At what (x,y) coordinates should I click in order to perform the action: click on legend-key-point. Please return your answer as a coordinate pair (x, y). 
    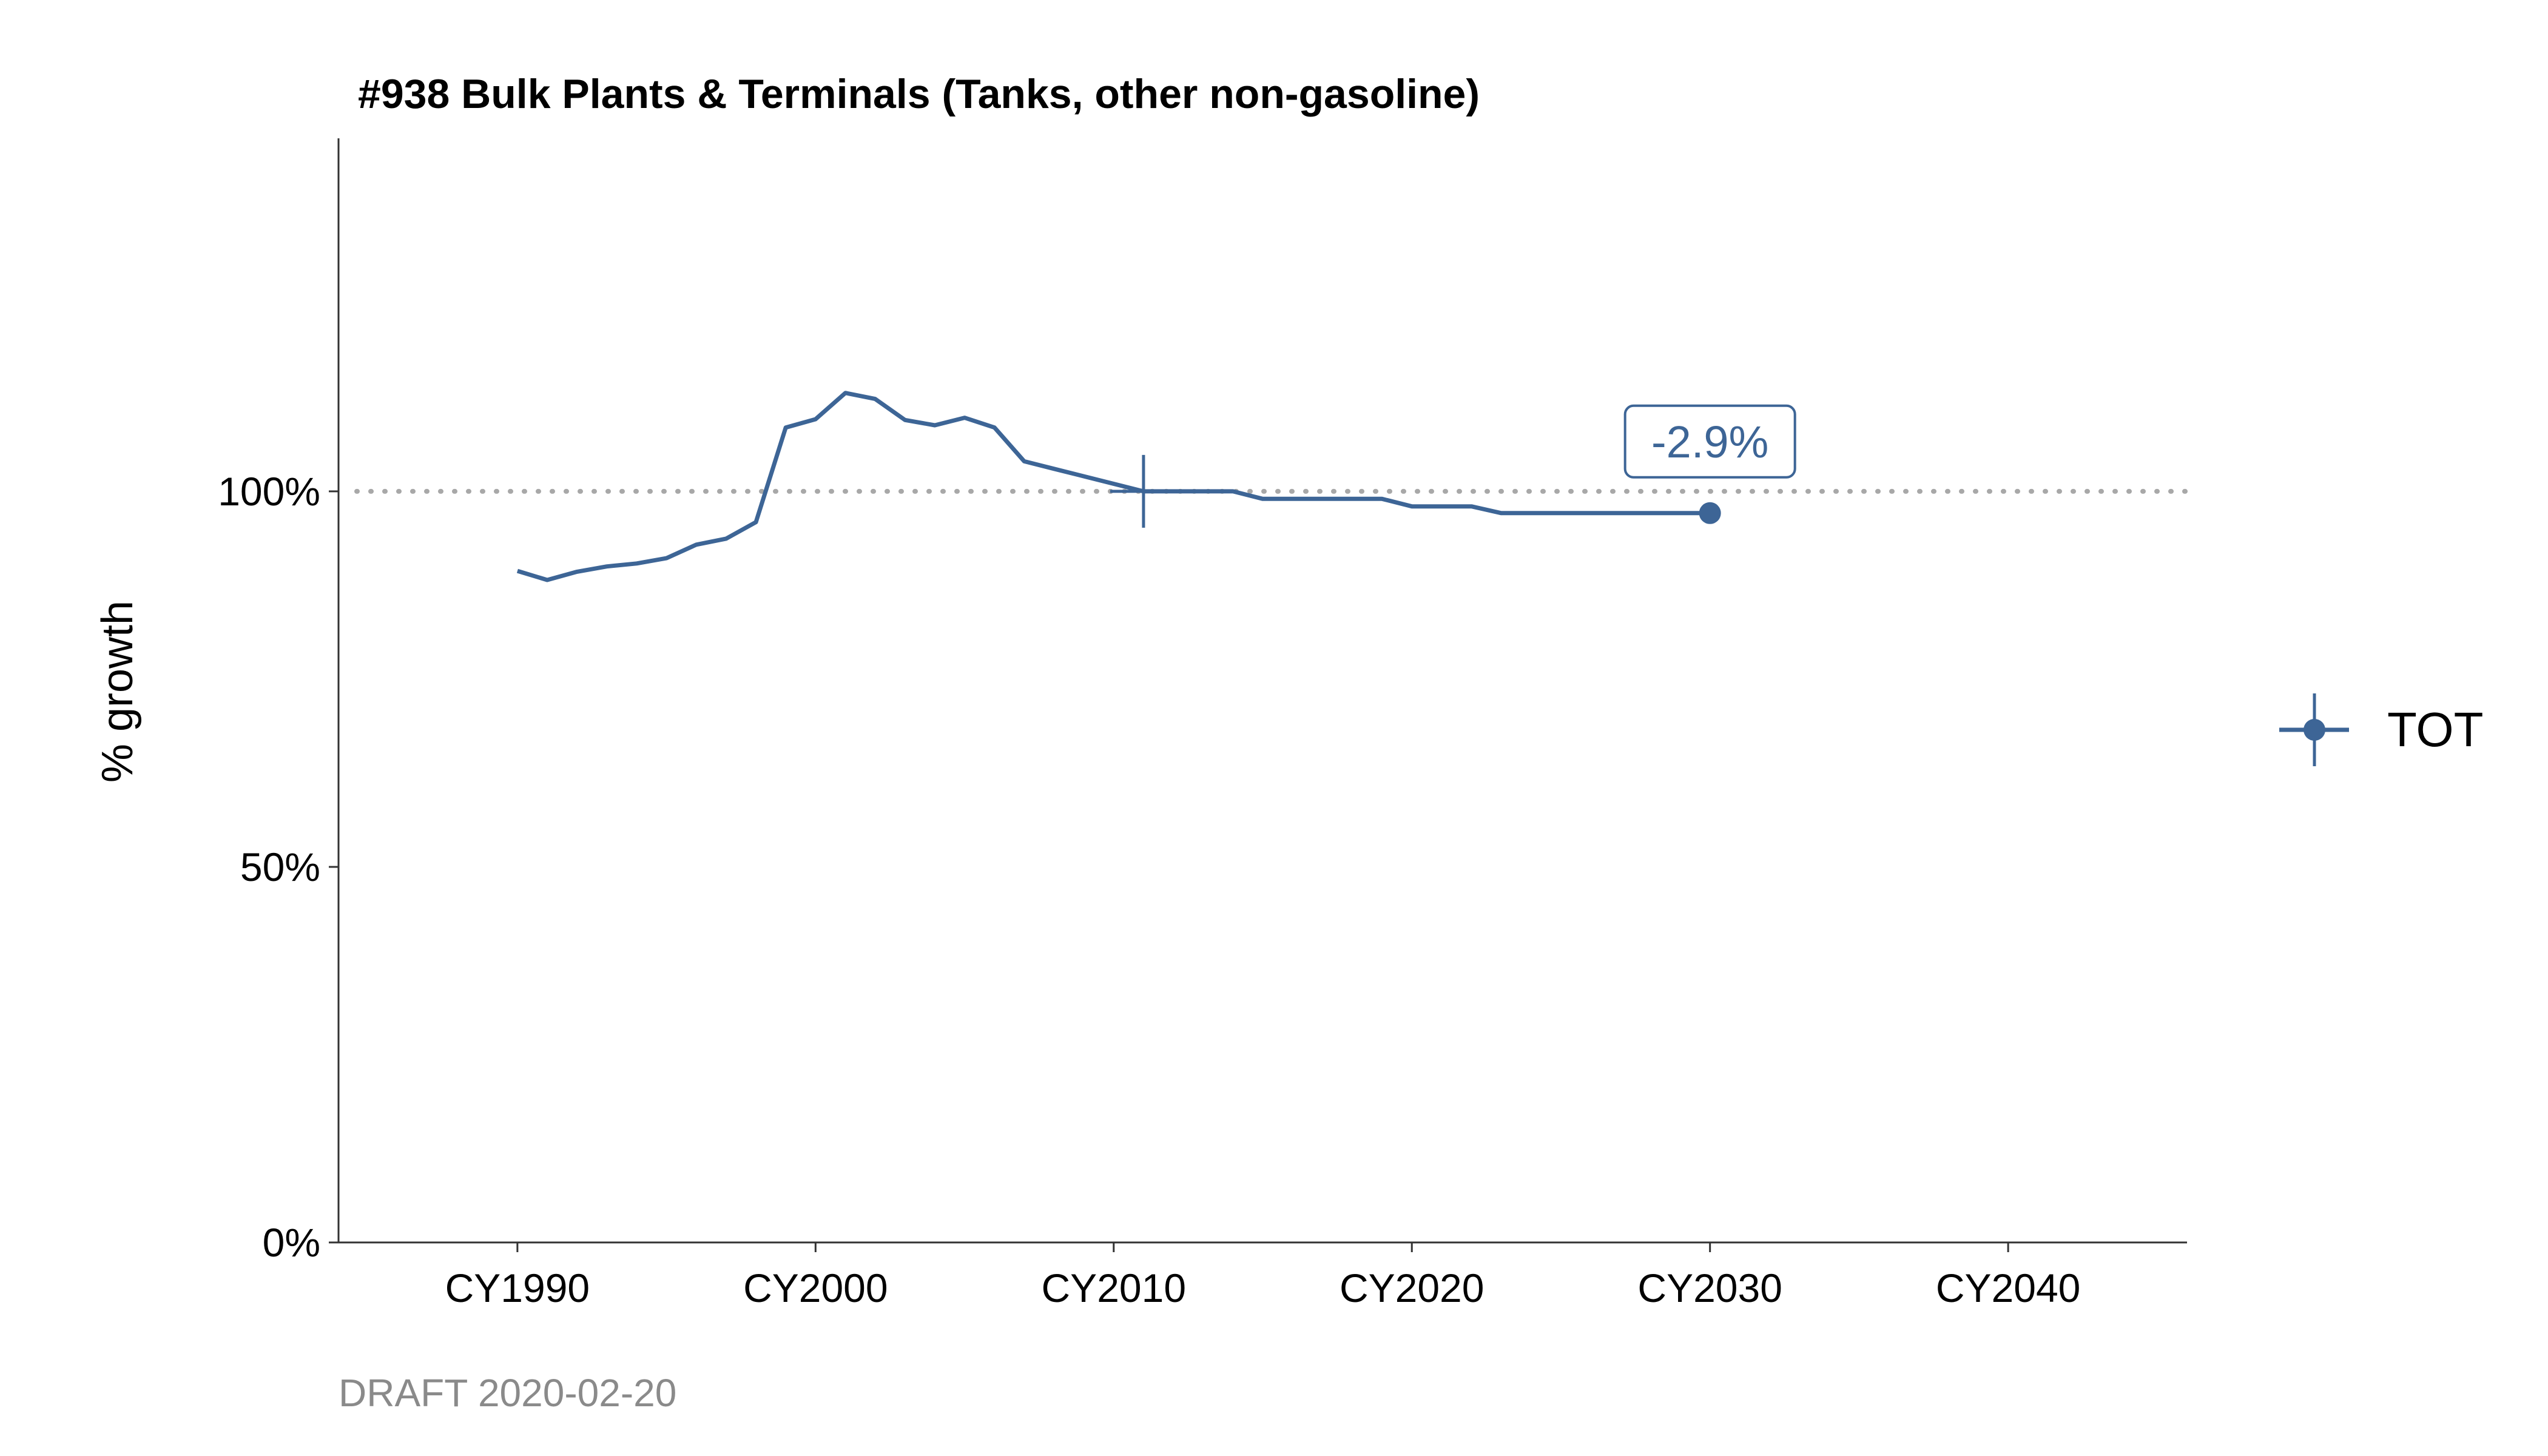
    Looking at the image, I should click on (2314, 730).